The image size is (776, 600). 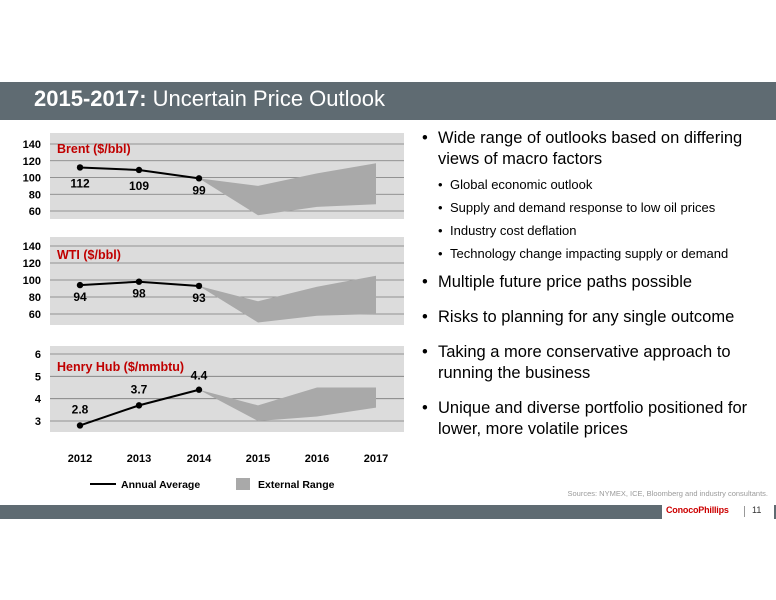 I want to click on company-logo: ConocoPhillips, so click(x=697, y=510).